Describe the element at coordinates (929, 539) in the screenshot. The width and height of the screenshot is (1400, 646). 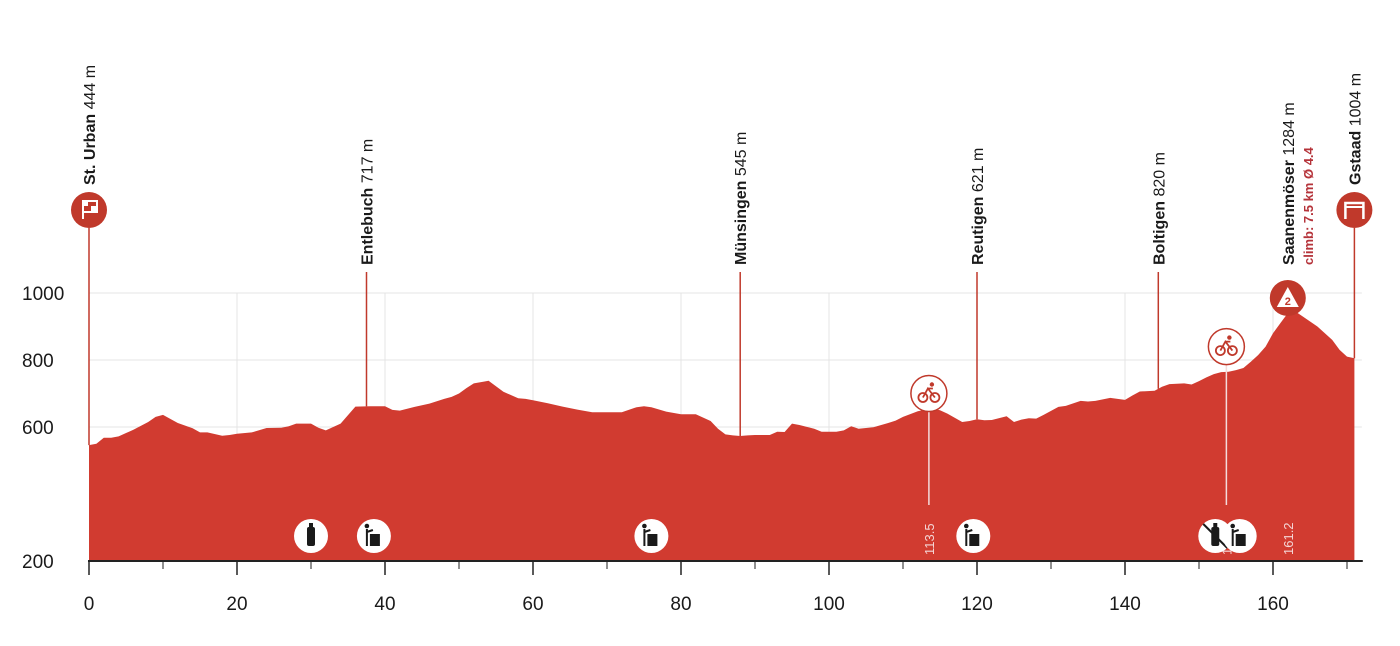
I see `sprint-km-label: 113.5` at that location.